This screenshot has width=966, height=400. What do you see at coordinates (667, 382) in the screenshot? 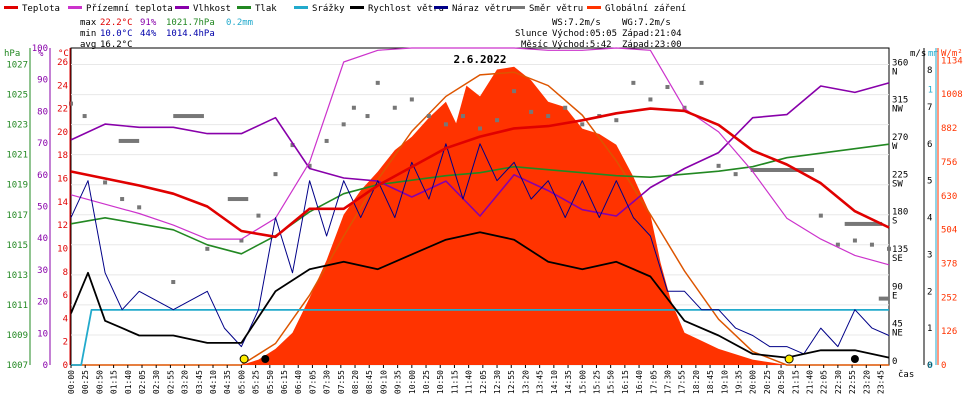
I see `x-tick-label-42: 17:30` at bounding box center [667, 382].